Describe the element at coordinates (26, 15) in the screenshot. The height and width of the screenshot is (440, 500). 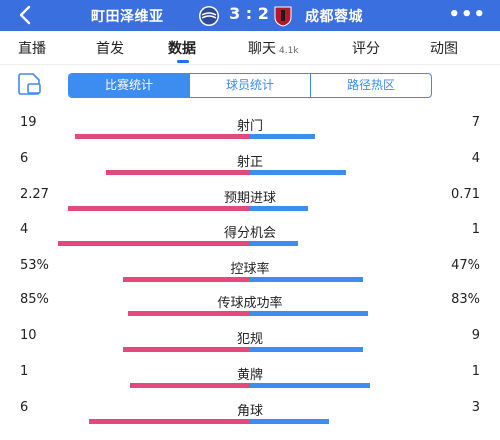
I see `back-arrow-icon` at that location.